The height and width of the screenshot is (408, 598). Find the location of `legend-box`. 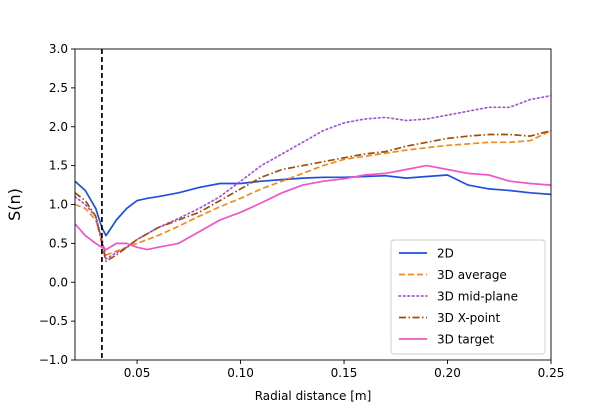

legend-box is located at coordinates (468, 297).